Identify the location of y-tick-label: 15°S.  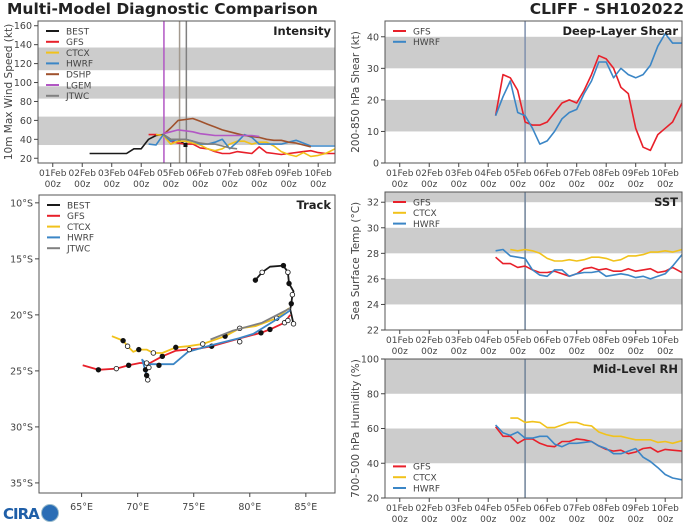
(21, 259).